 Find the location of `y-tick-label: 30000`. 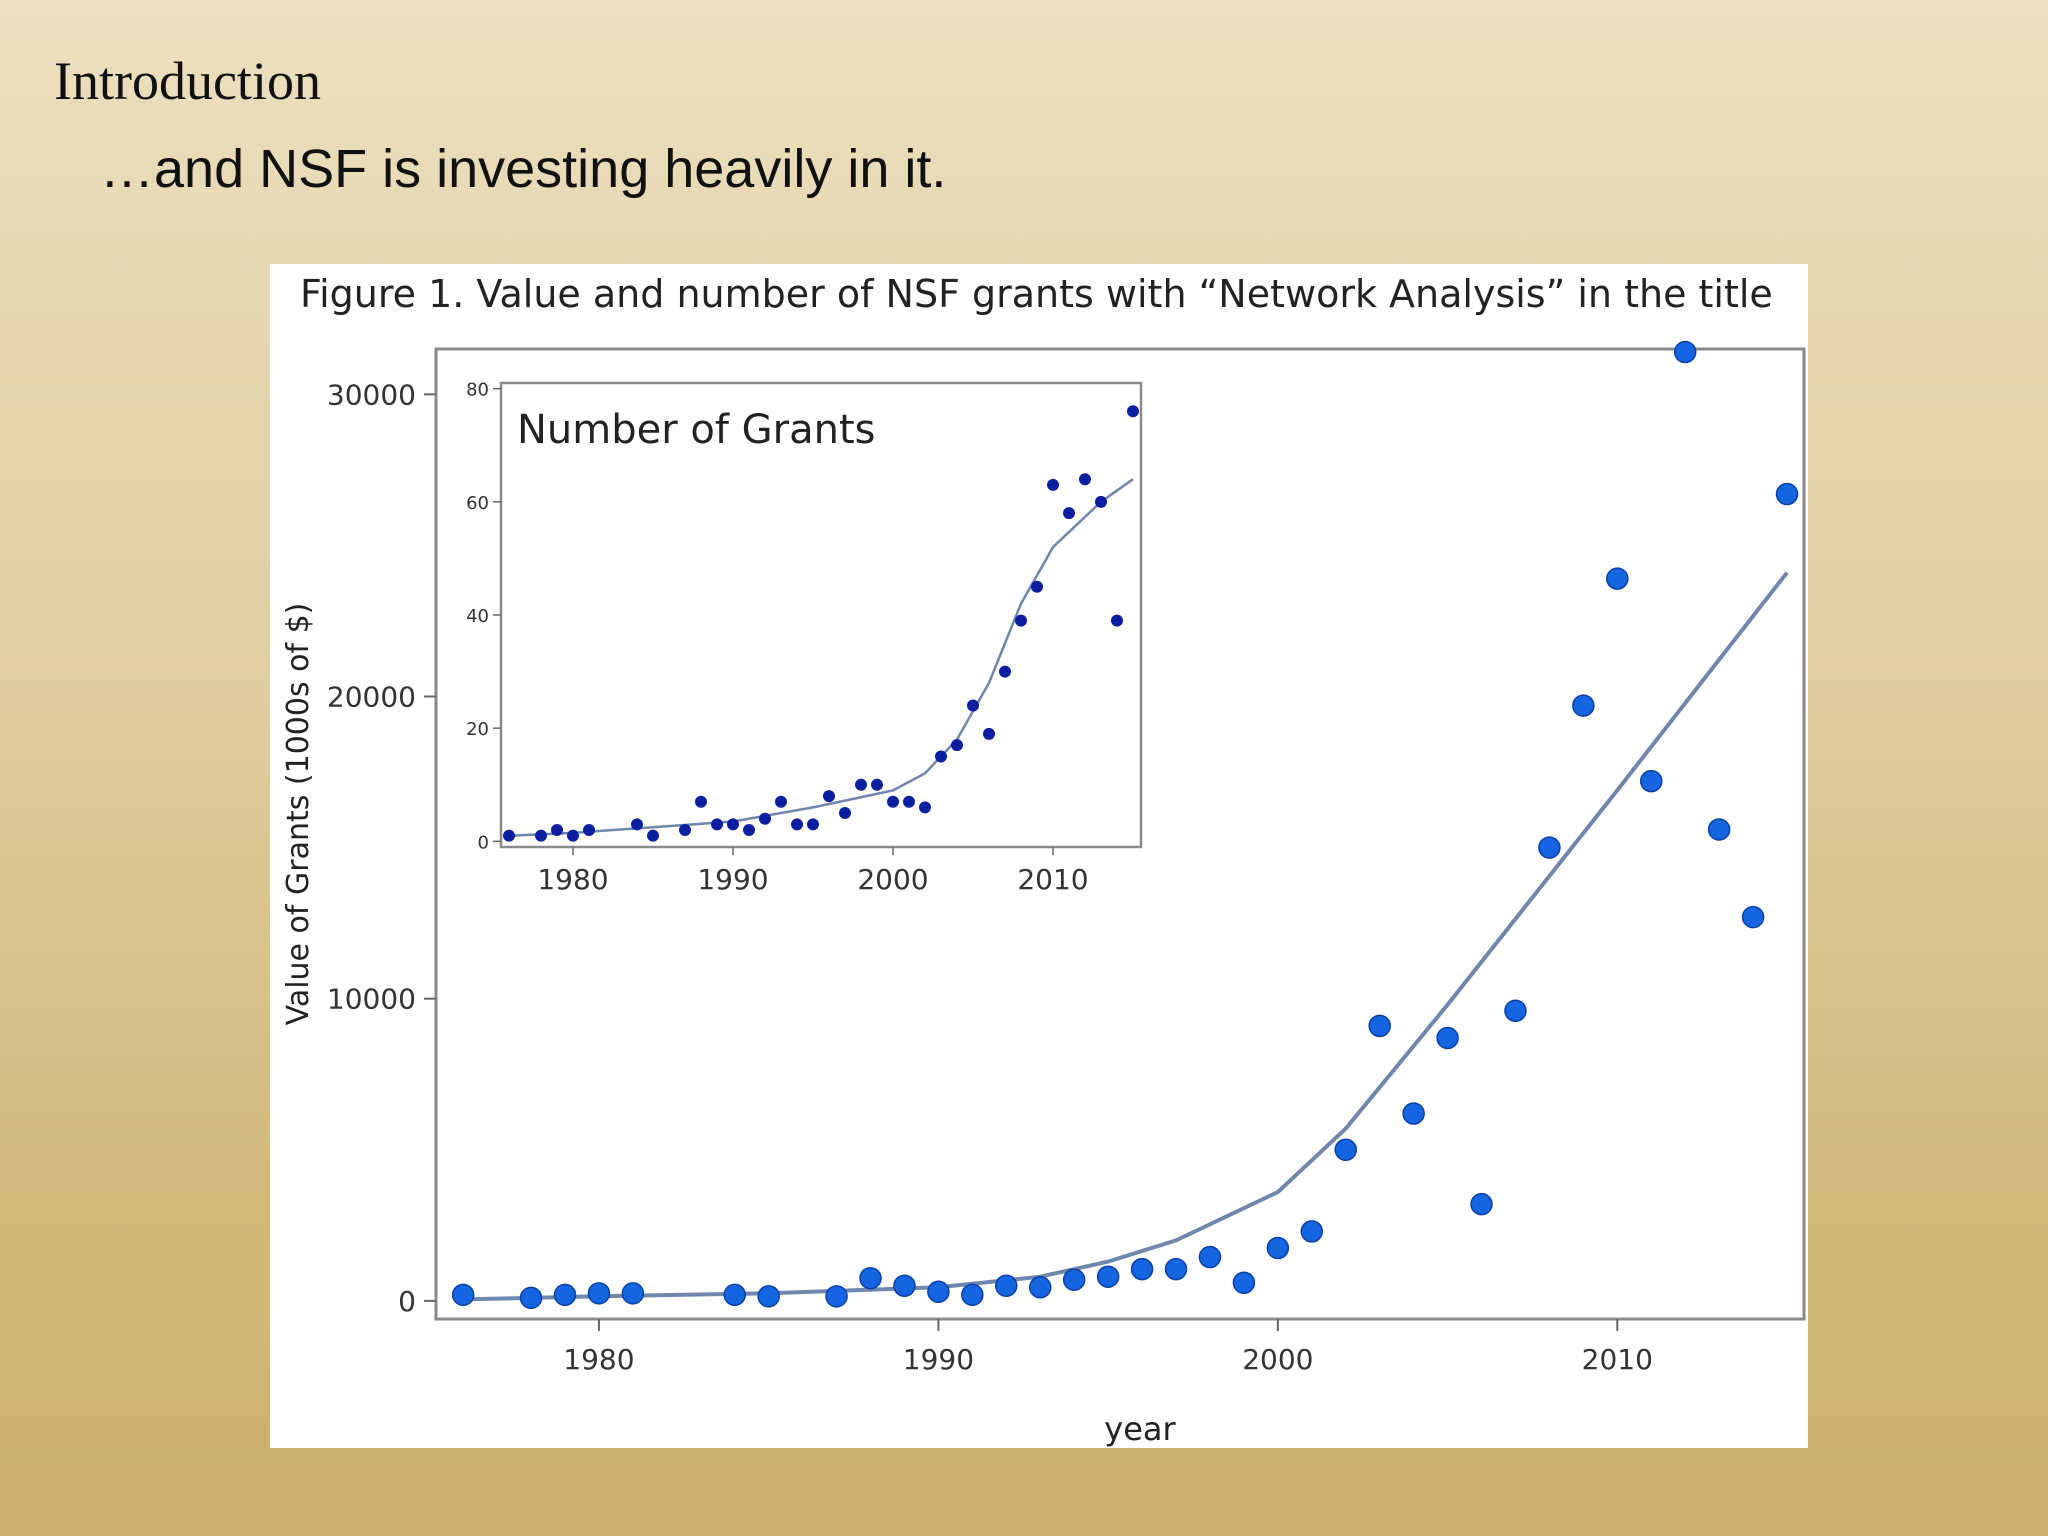

y-tick-label: 30000 is located at coordinates (371, 394).